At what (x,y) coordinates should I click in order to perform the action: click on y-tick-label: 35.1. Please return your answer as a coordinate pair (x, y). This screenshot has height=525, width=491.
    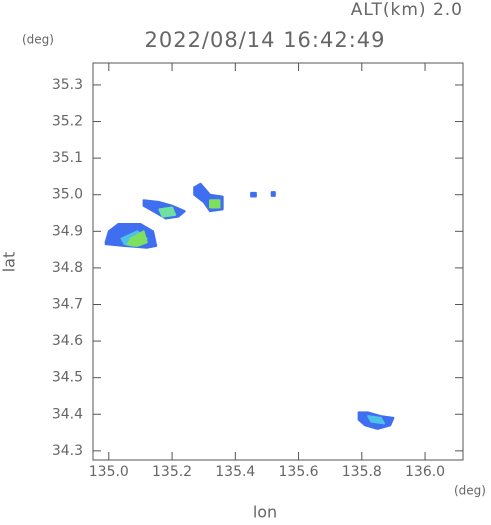
    Looking at the image, I should click on (67, 158).